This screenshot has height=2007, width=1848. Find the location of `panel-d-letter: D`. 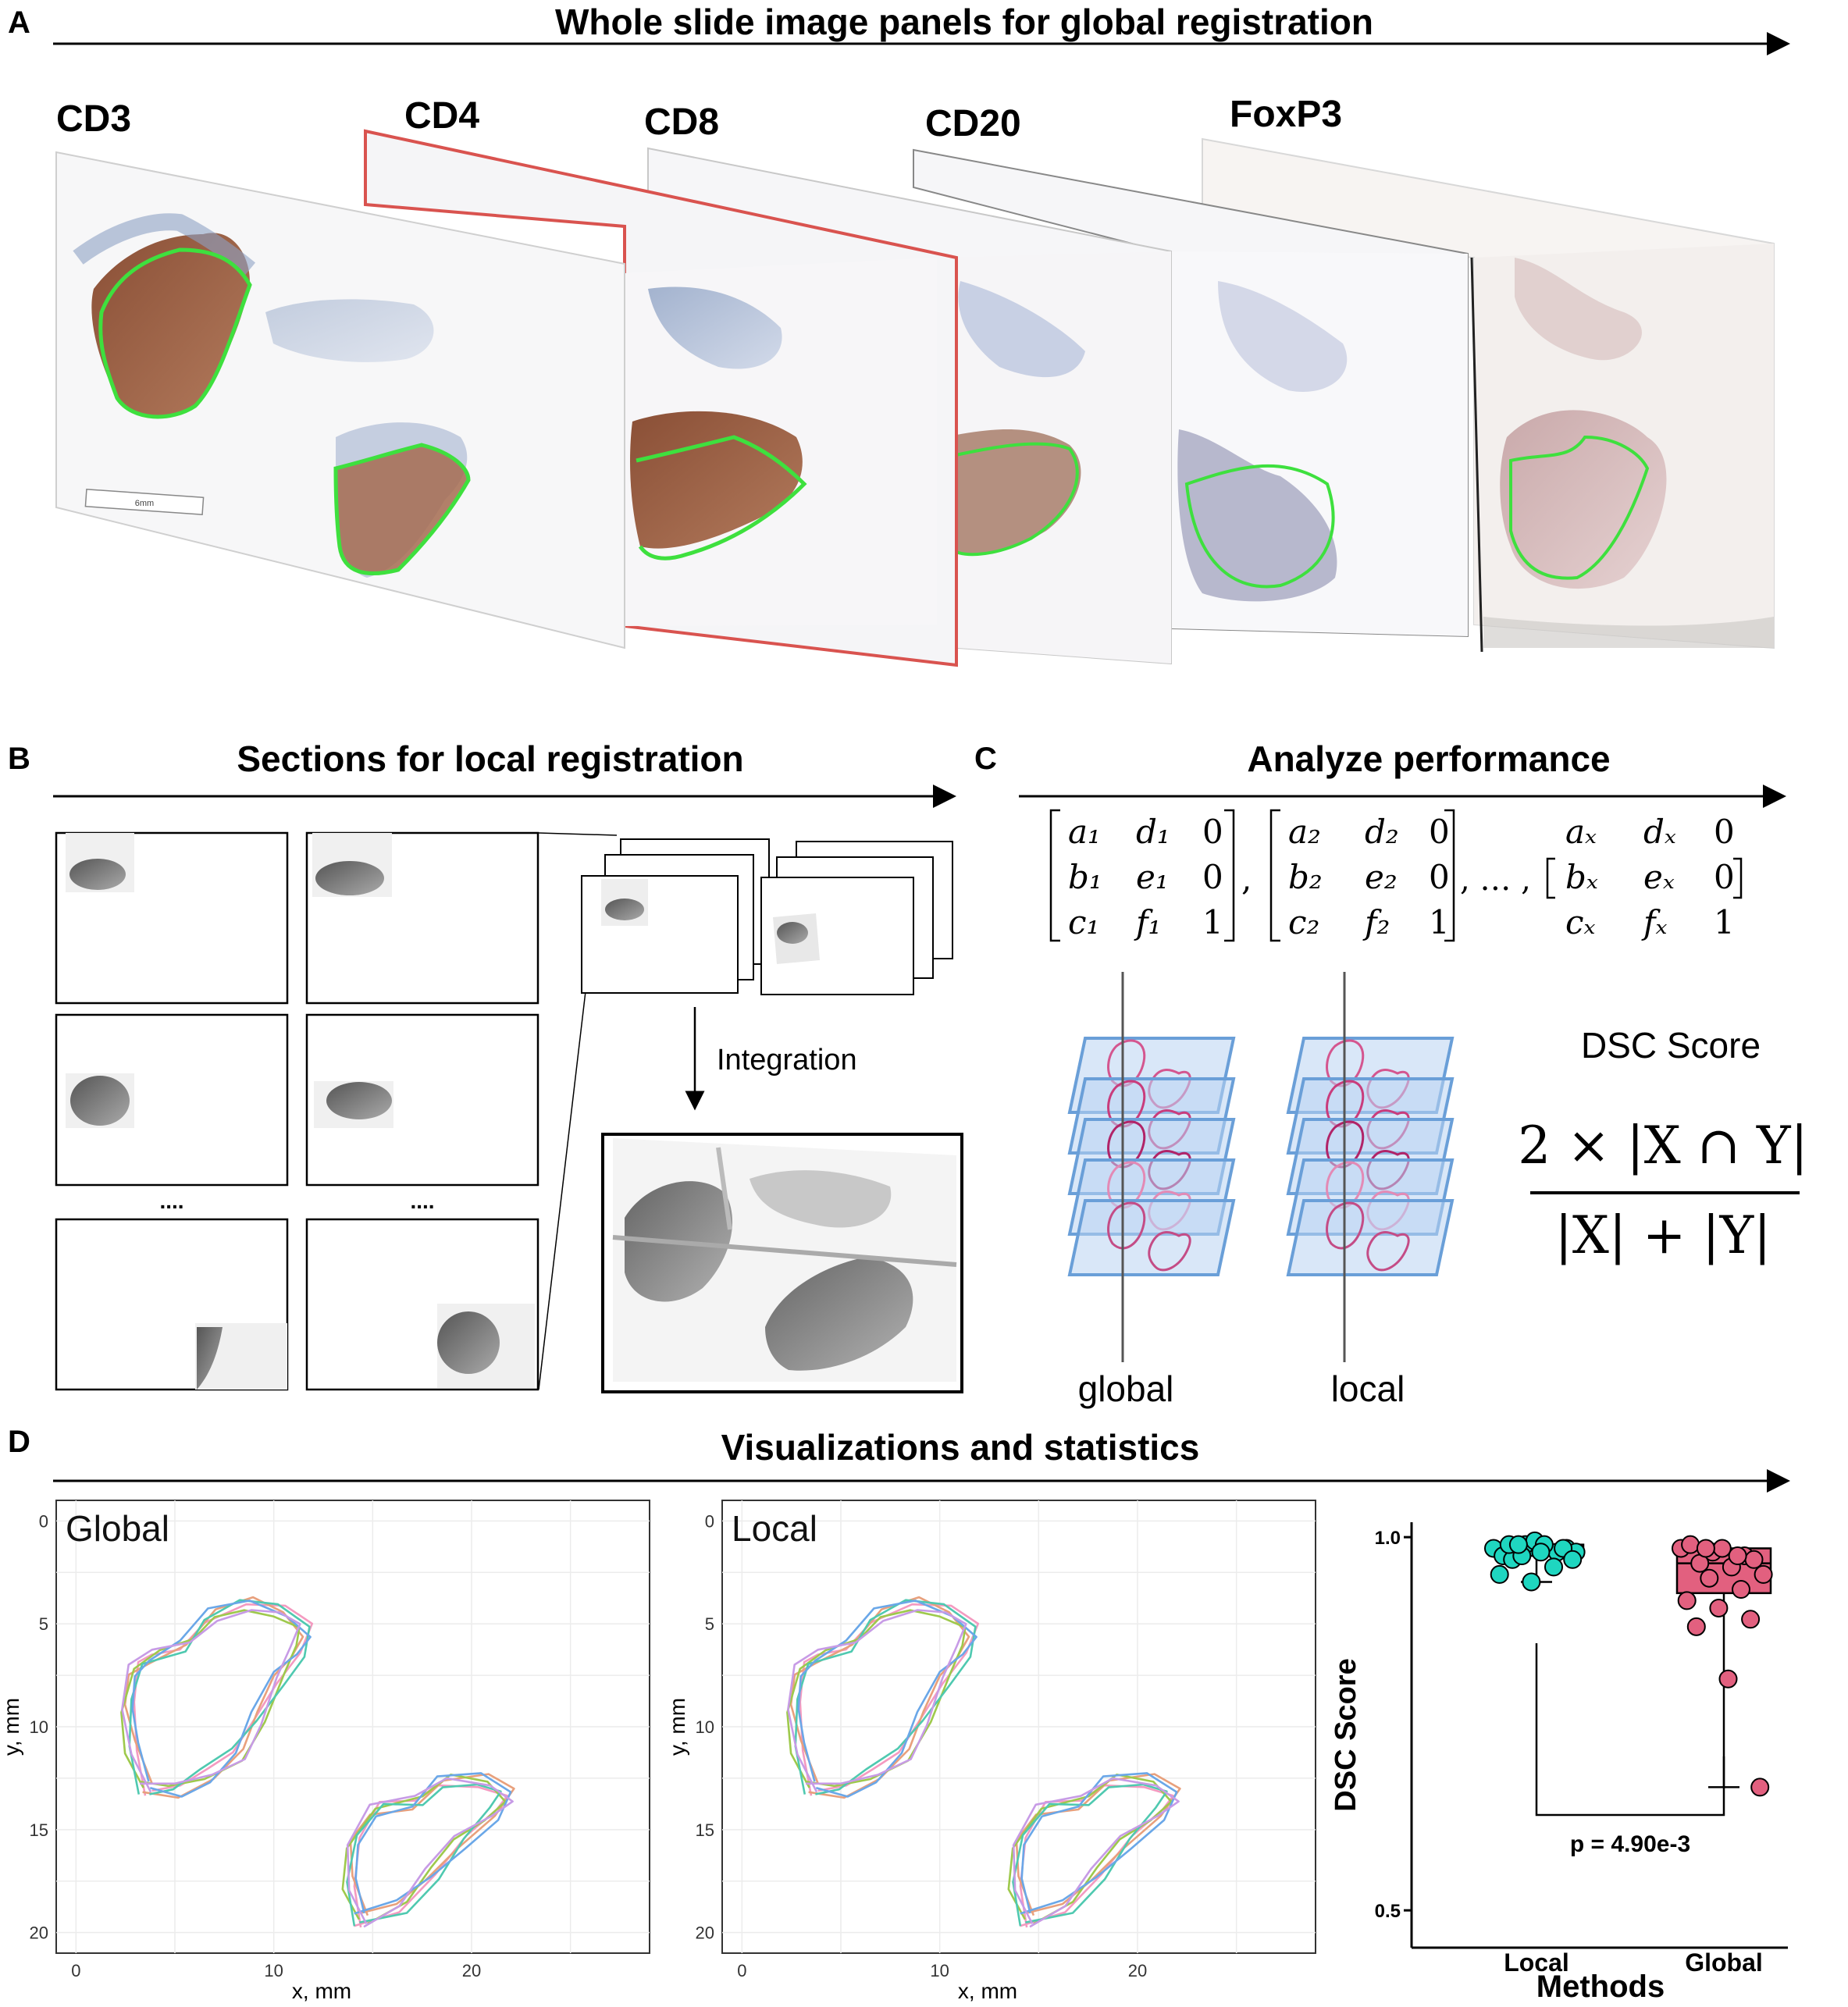

panel-d-letter: D is located at coordinates (19, 1442).